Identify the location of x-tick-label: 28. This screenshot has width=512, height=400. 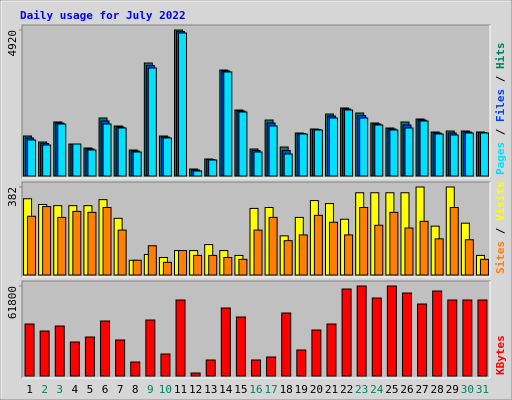
(437, 389).